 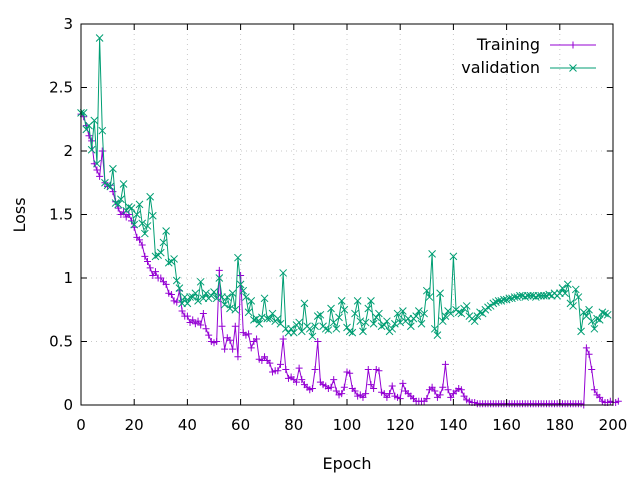 I want to click on x-tick-label: 80, so click(x=293, y=425).